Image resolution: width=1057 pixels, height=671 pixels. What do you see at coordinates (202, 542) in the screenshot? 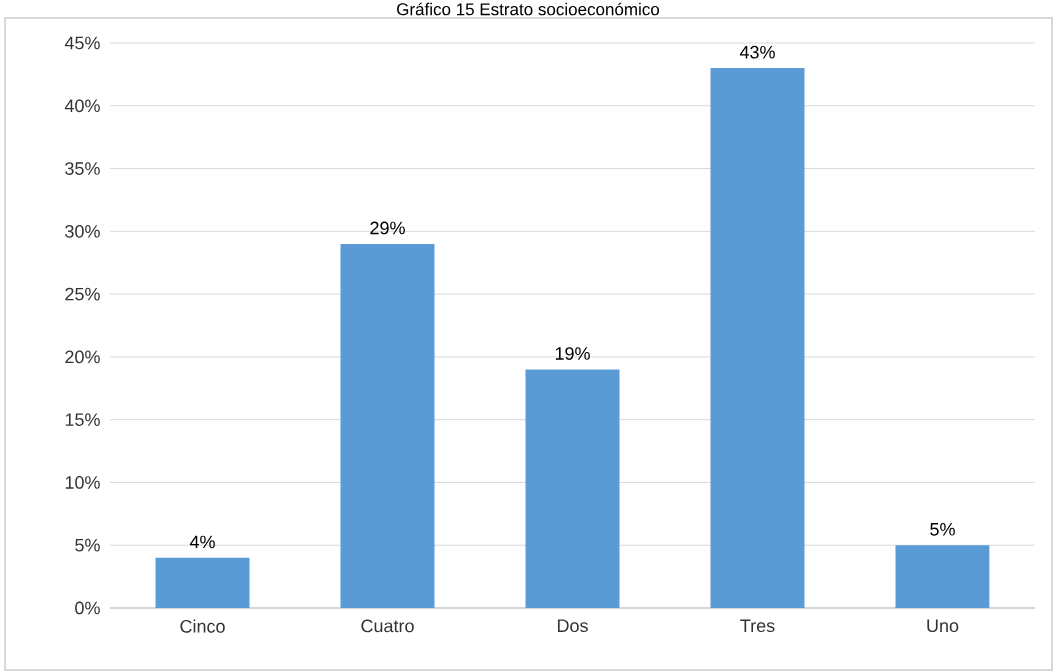
I see `data-label: 4%` at bounding box center [202, 542].